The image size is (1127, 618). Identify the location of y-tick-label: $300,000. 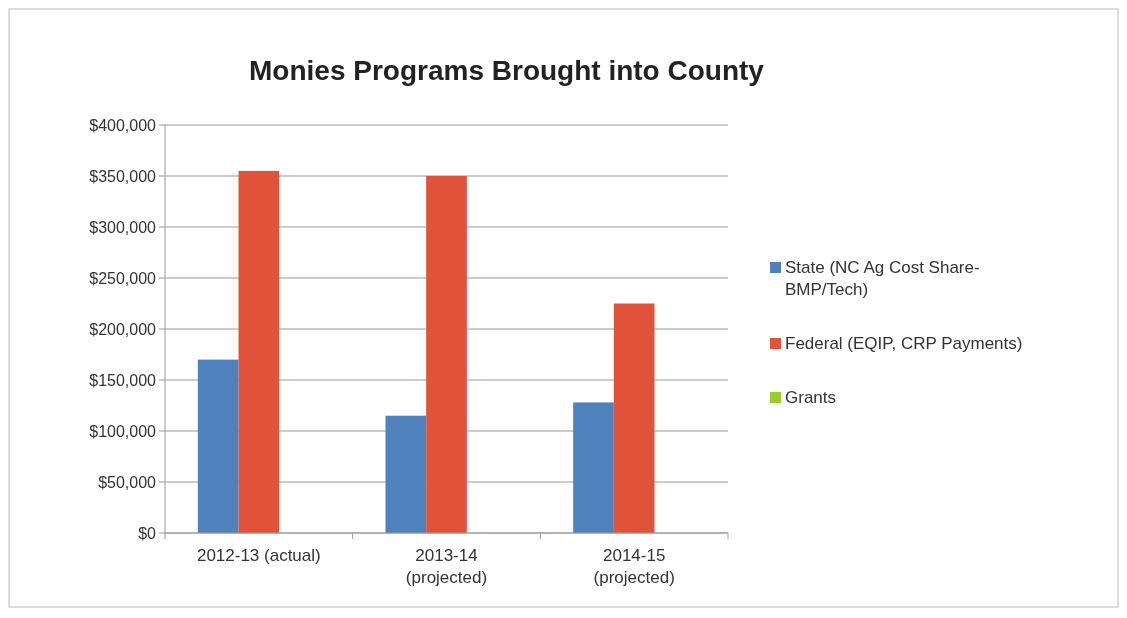
(123, 227).